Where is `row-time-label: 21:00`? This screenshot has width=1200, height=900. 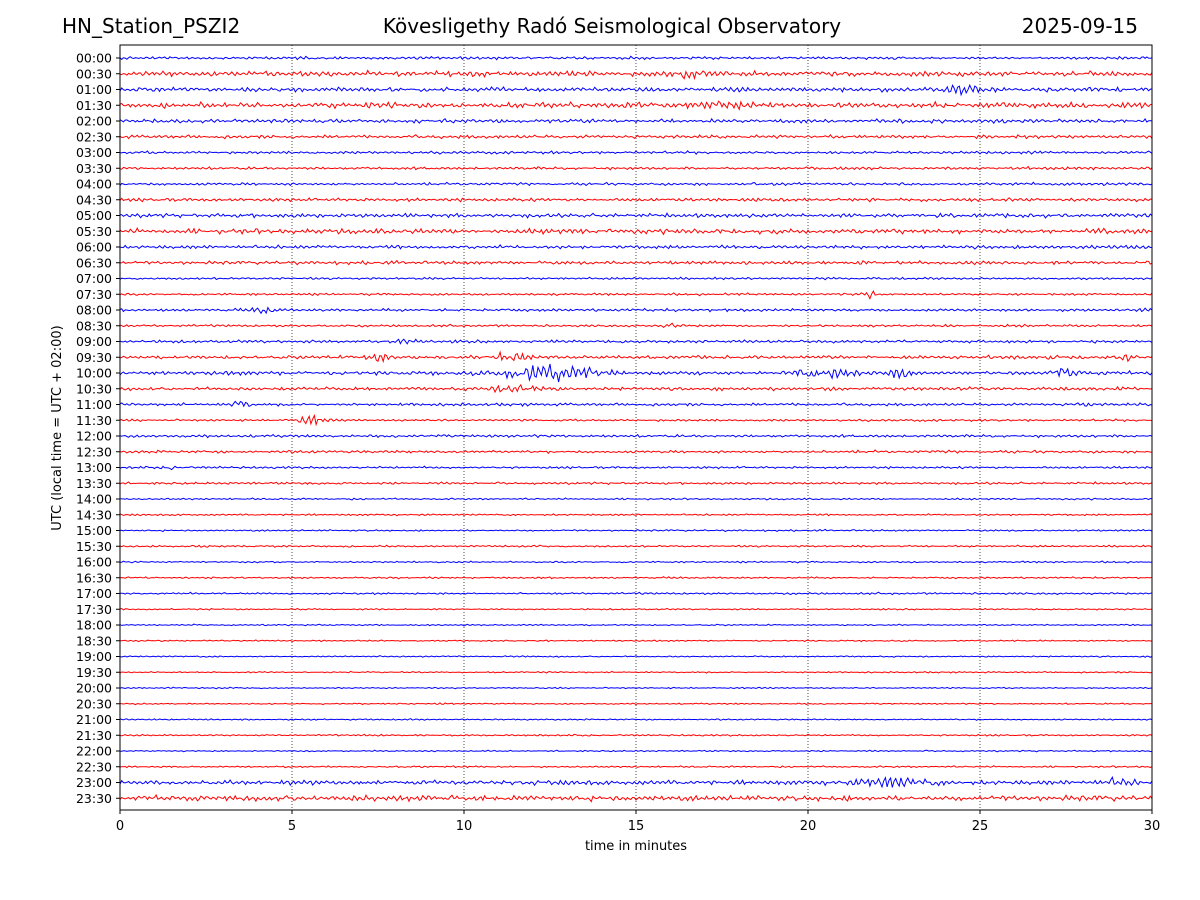
row-time-label: 21:00 is located at coordinates (94, 719).